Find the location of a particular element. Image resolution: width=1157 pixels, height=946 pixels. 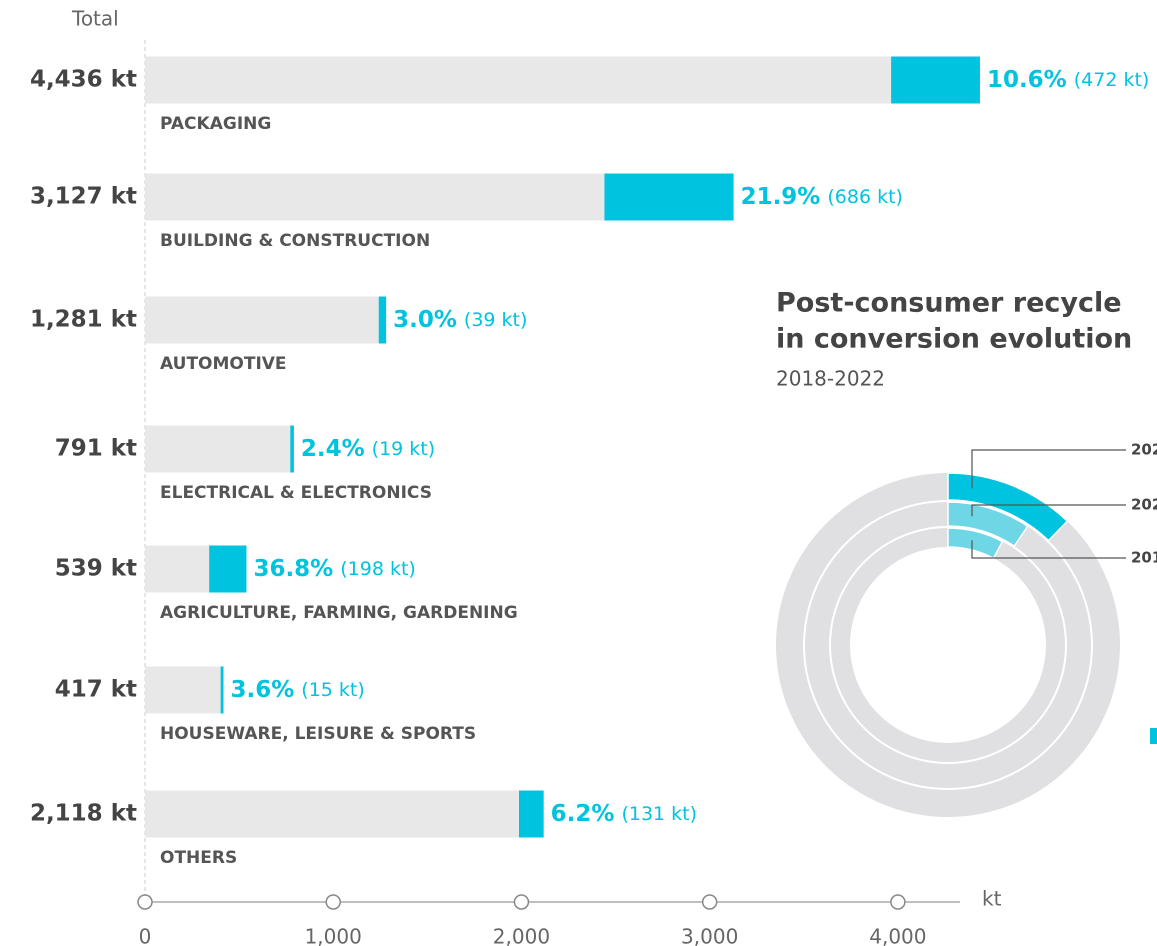

share-value: 3.6% is located at coordinates (262, 690).